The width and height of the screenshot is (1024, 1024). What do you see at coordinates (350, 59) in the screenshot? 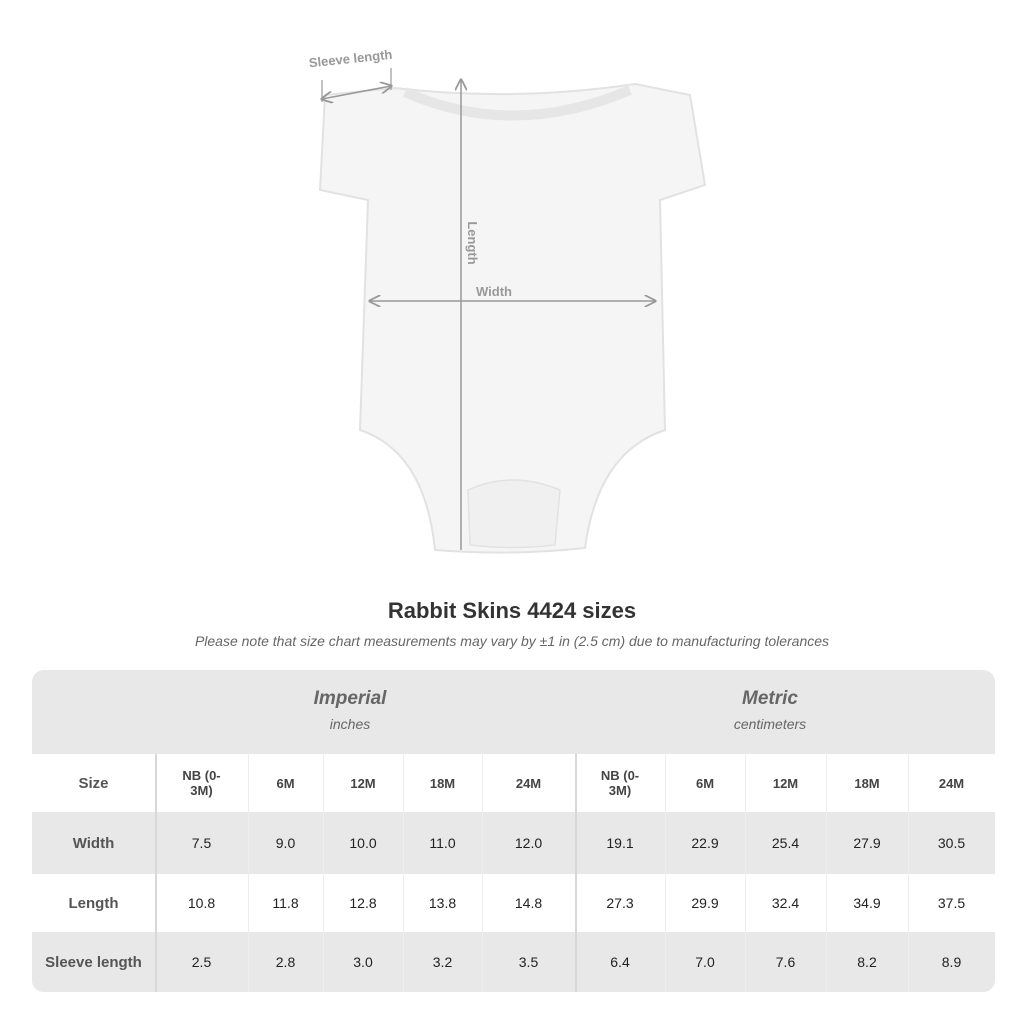
I see `sleeve-length-label: Sleeve length` at bounding box center [350, 59].